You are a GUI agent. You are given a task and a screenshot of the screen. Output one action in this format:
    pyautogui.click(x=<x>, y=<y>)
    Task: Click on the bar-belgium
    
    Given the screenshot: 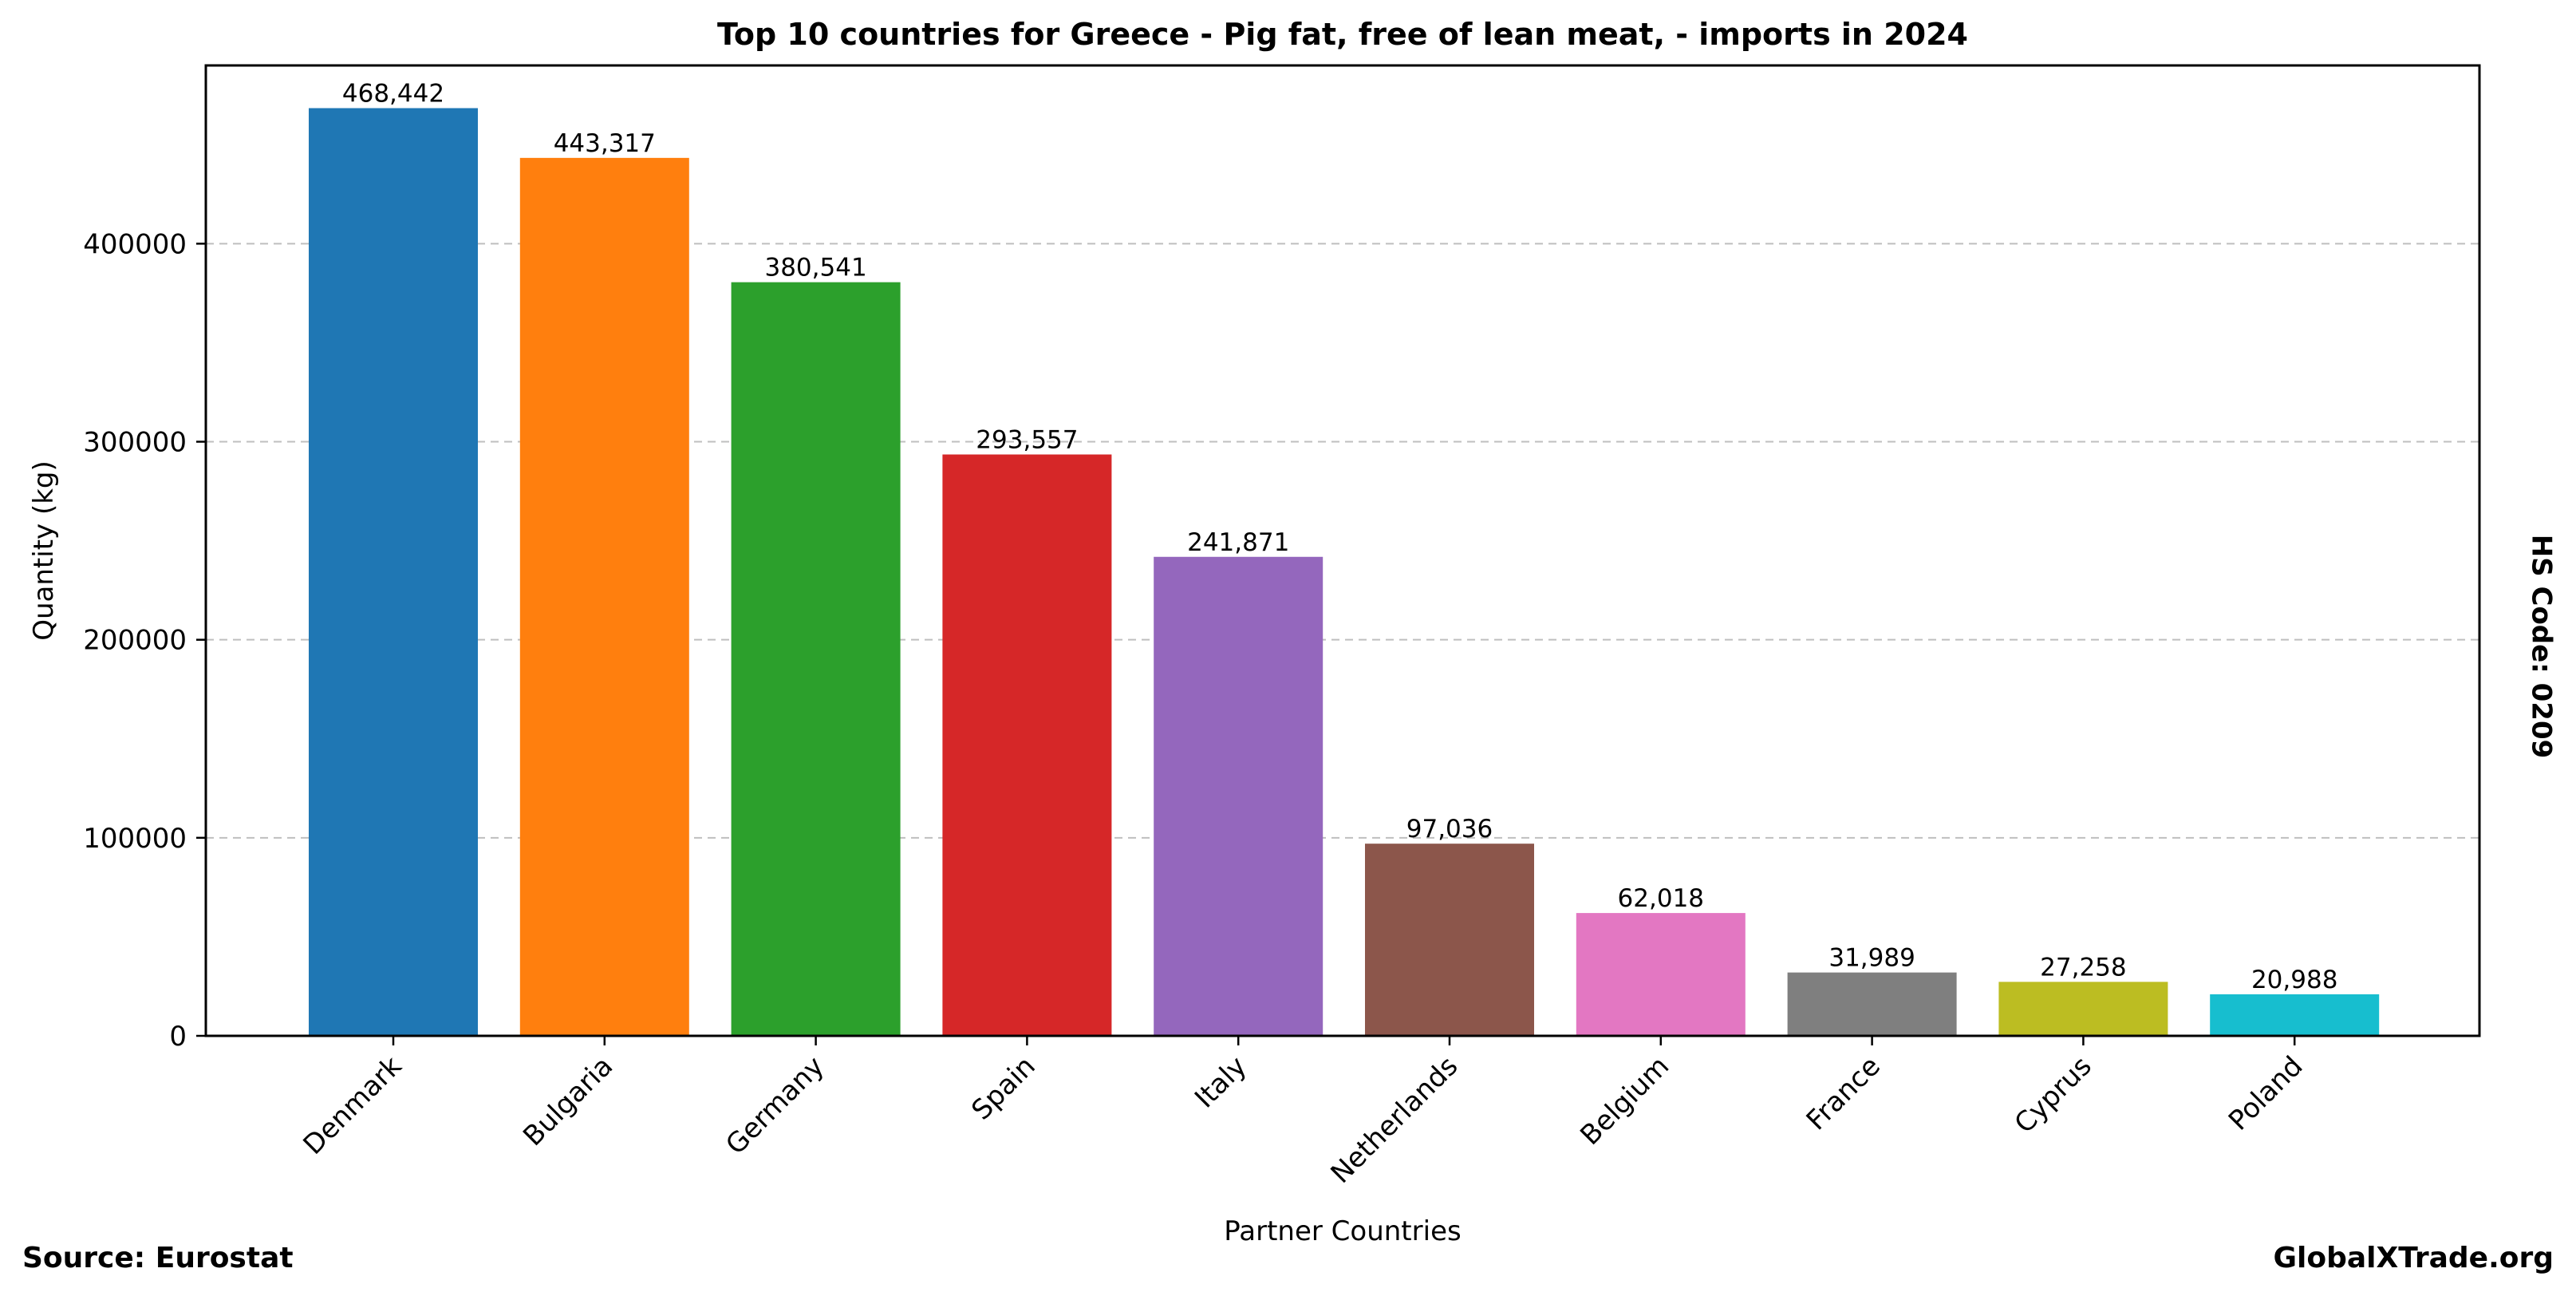 What is the action you would take?
    pyautogui.click(x=1661, y=974)
    